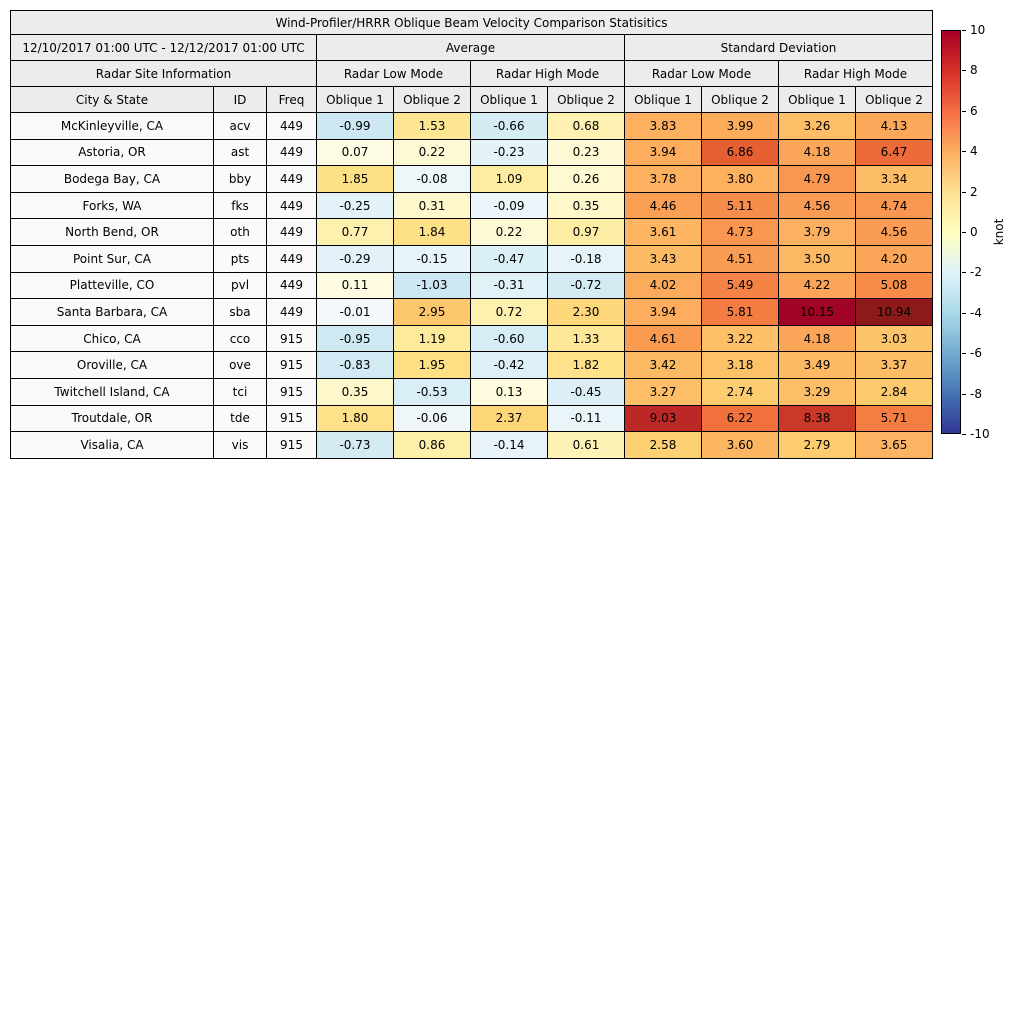  What do you see at coordinates (509, 365) in the screenshot?
I see `value-cell: -0.42` at bounding box center [509, 365].